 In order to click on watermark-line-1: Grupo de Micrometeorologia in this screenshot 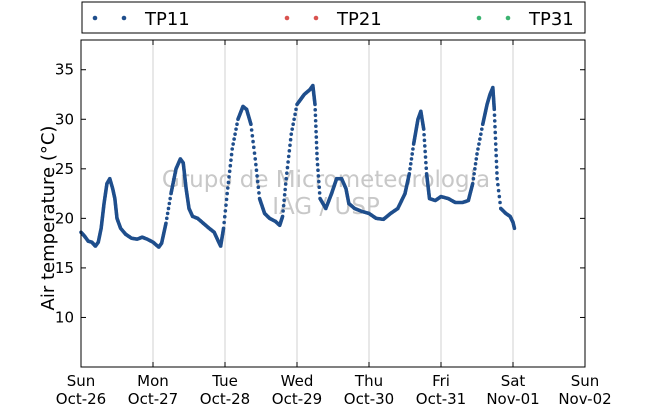, I will do `click(326, 180)`.